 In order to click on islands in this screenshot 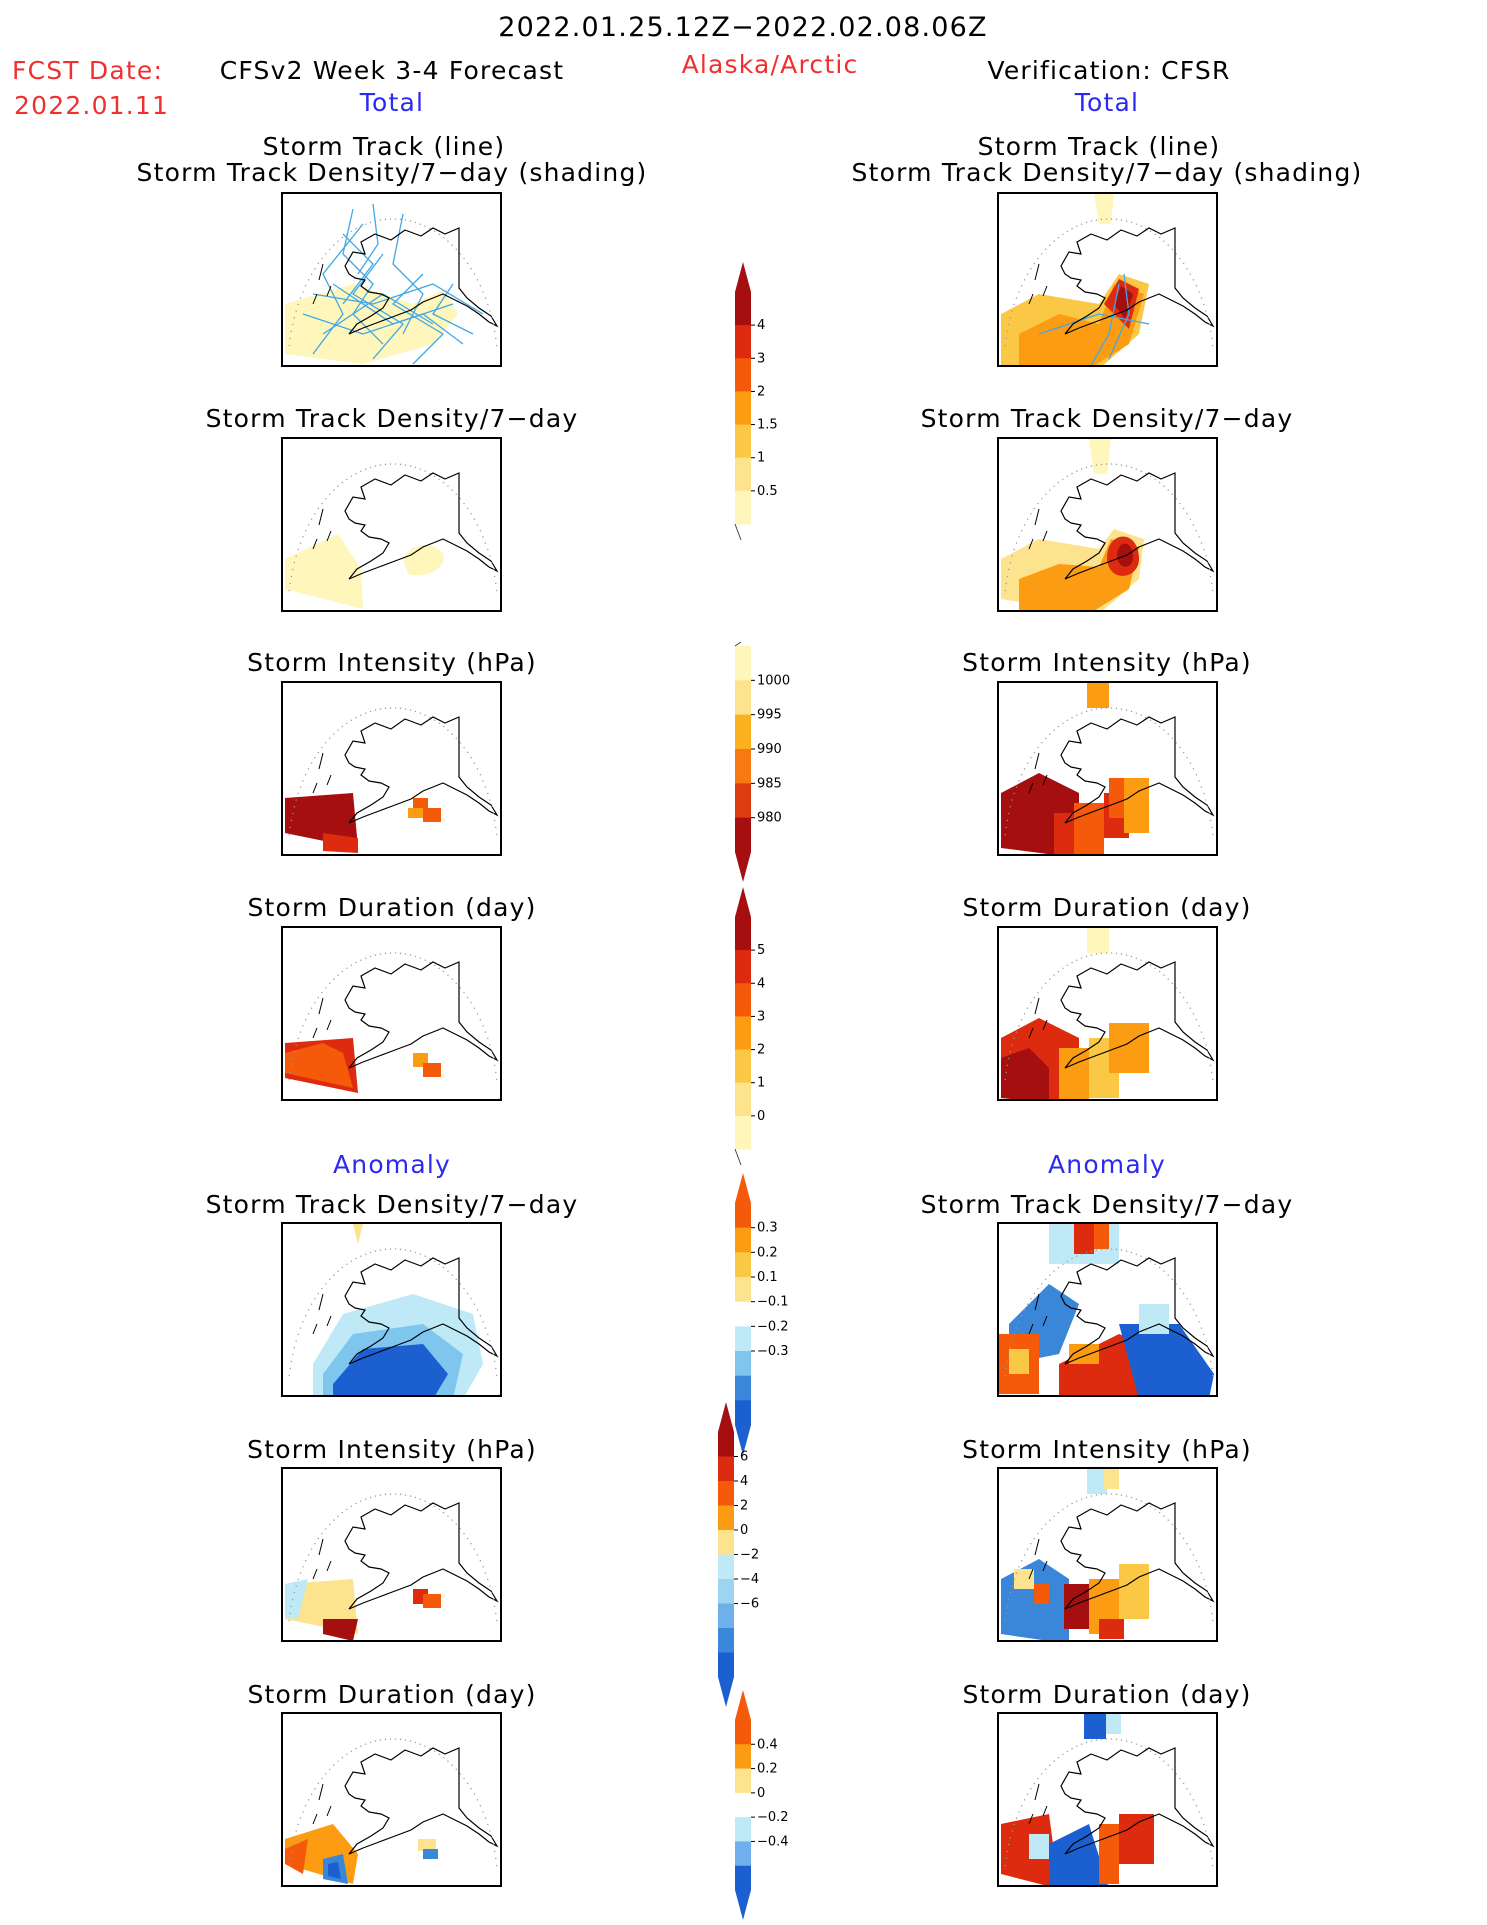, I will do `click(322, 1804)`.